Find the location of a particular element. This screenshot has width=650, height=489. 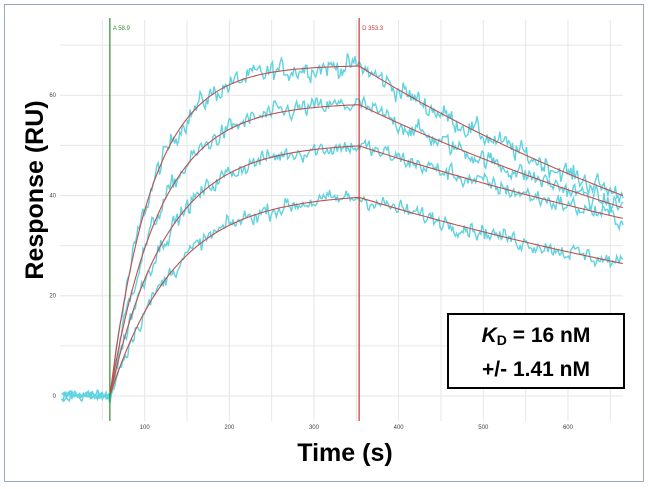

kd-symbol: K is located at coordinates (489, 335).